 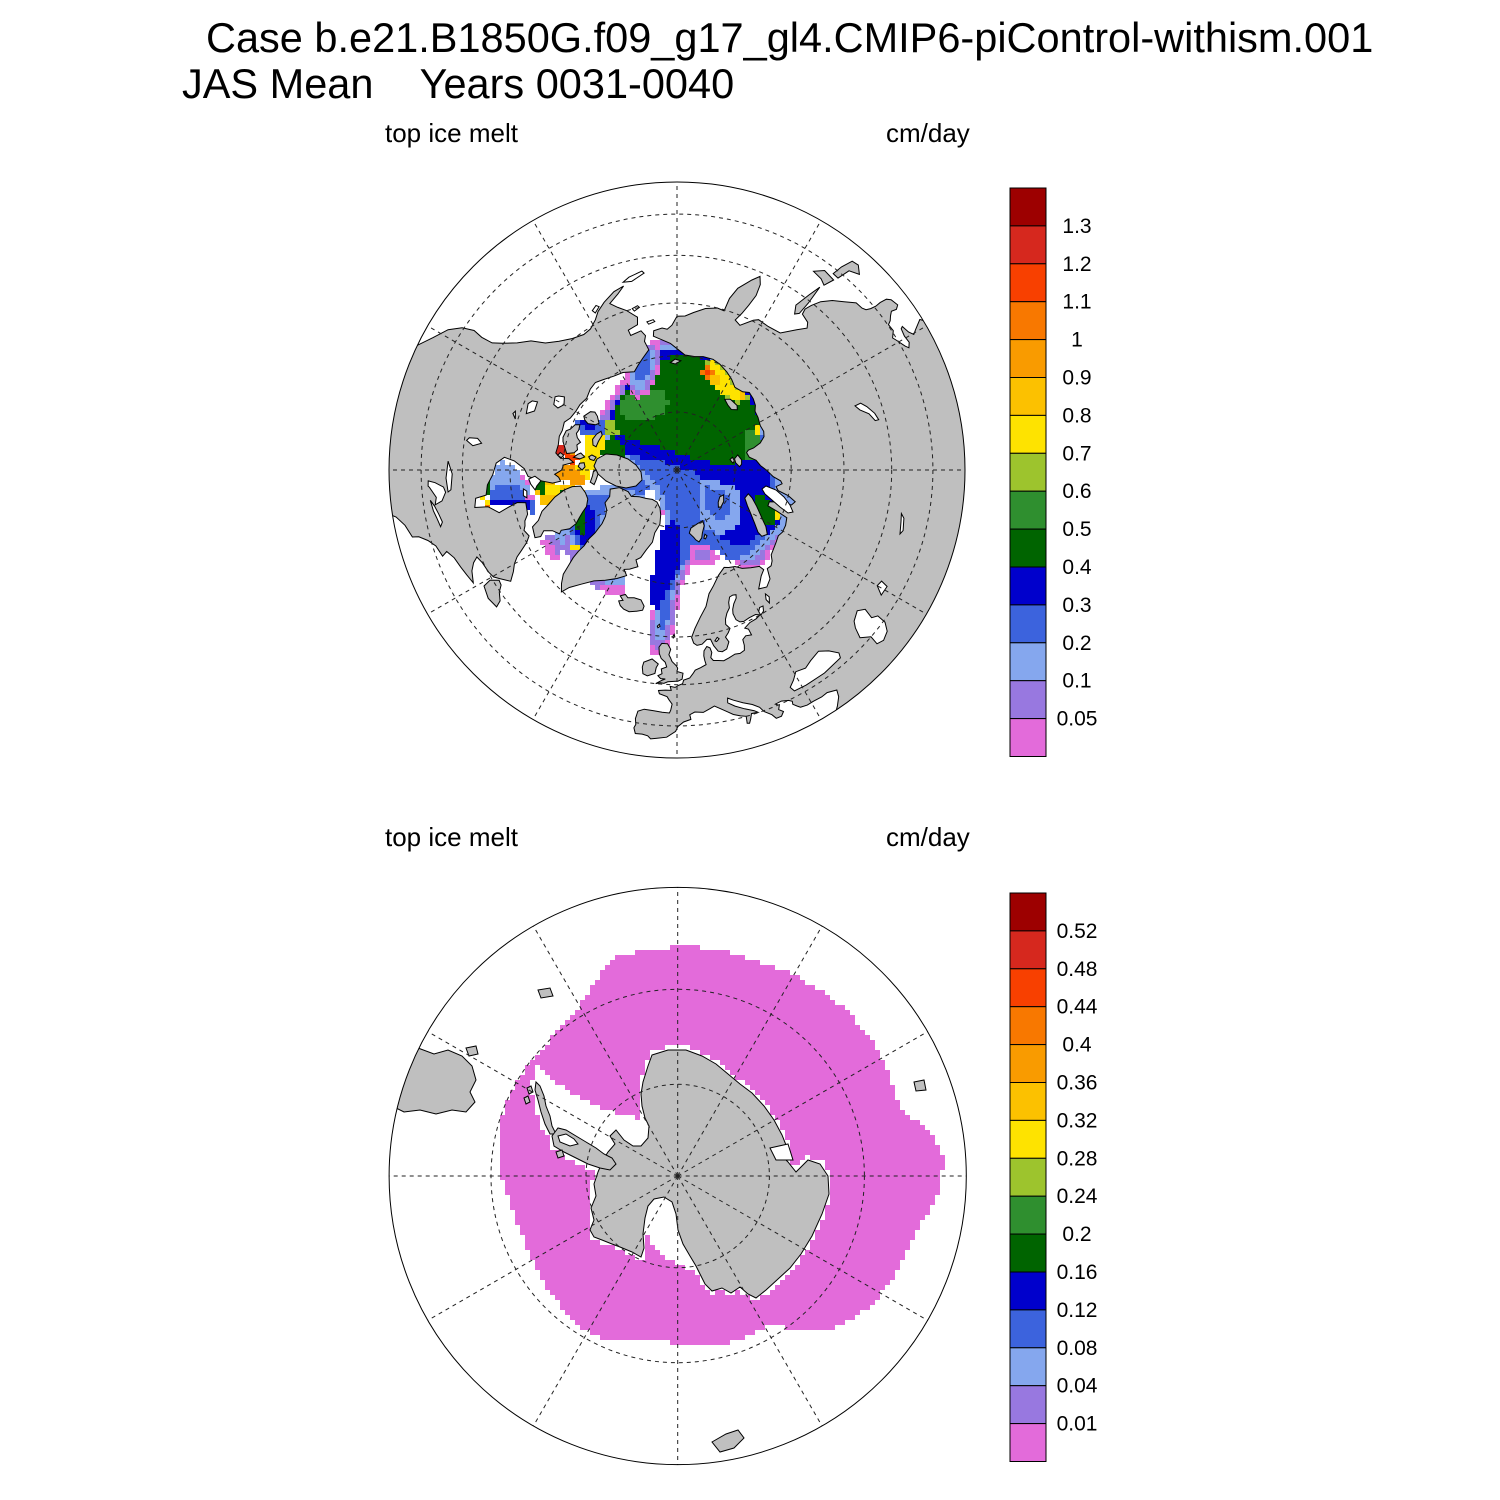 I want to click on svg-text: 0.01, so click(x=1077, y=1424).